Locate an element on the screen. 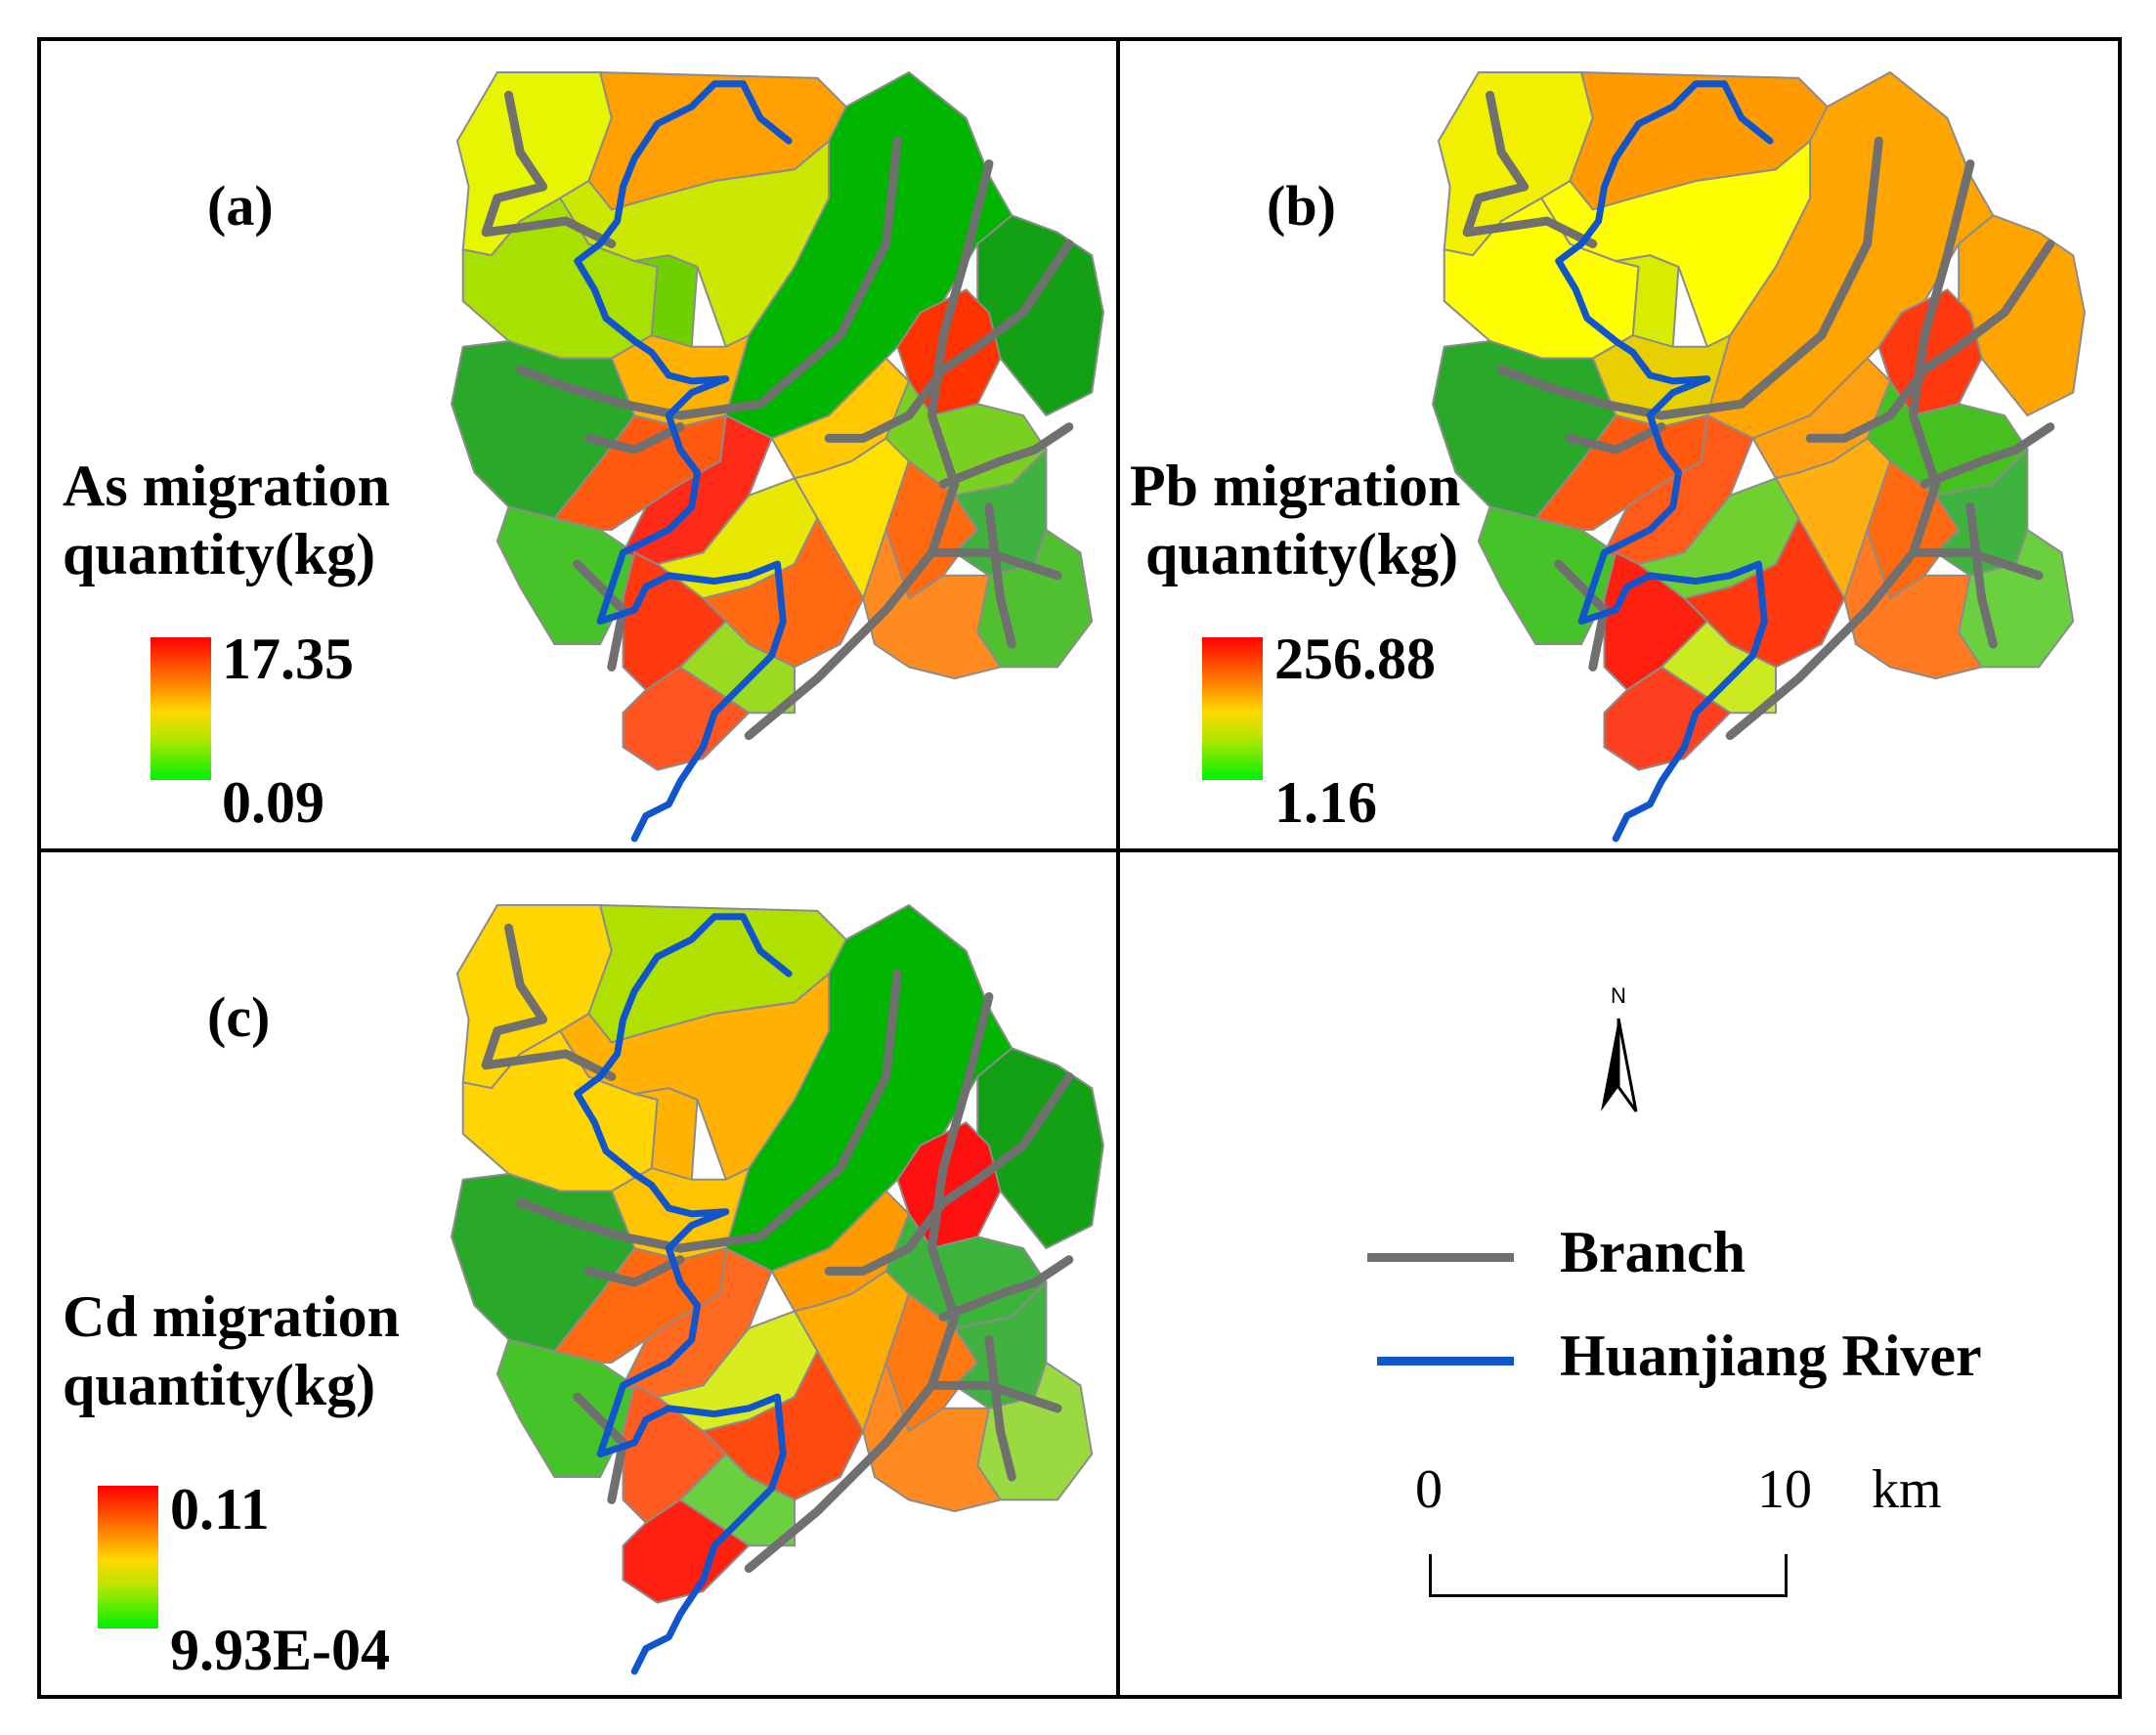 This screenshot has width=2156, height=1735. branch-legend-line is located at coordinates (1441, 1257).